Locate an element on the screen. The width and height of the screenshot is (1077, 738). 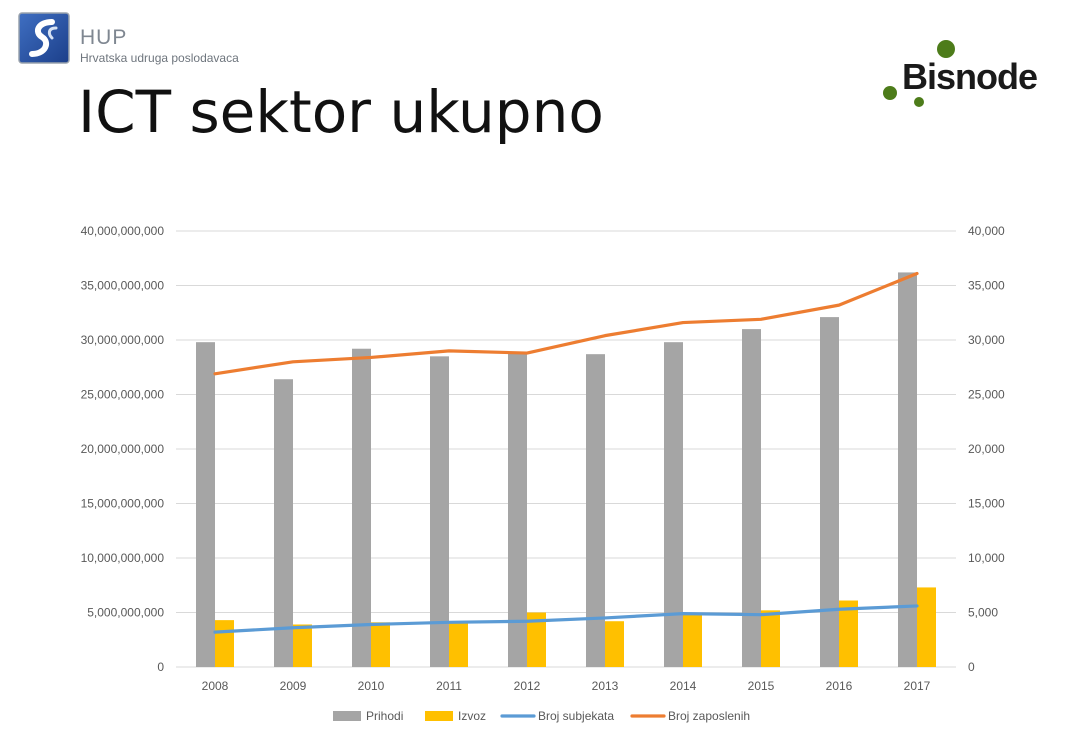
y-right-tick-label: 35,000 is located at coordinates (986, 286).